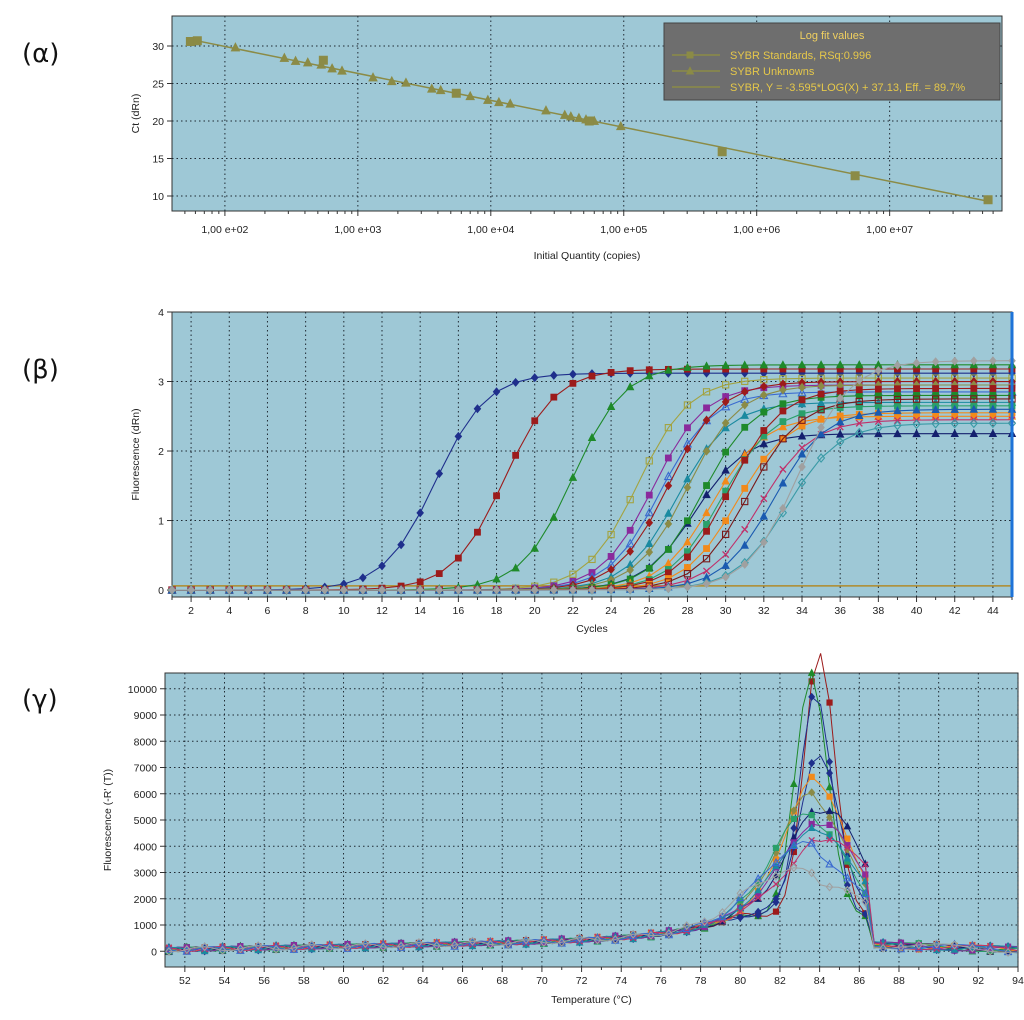 This screenshot has height=1020, width=1024. Describe the element at coordinates (490, 230) in the screenshot. I see `x-tick-label: 1,00 e+04` at that location.